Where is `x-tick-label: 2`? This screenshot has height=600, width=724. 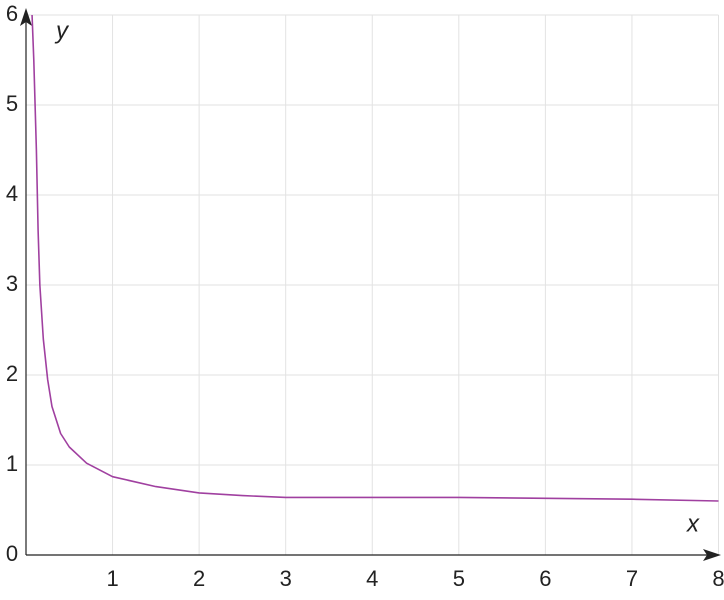 x-tick-label: 2 is located at coordinates (199, 578).